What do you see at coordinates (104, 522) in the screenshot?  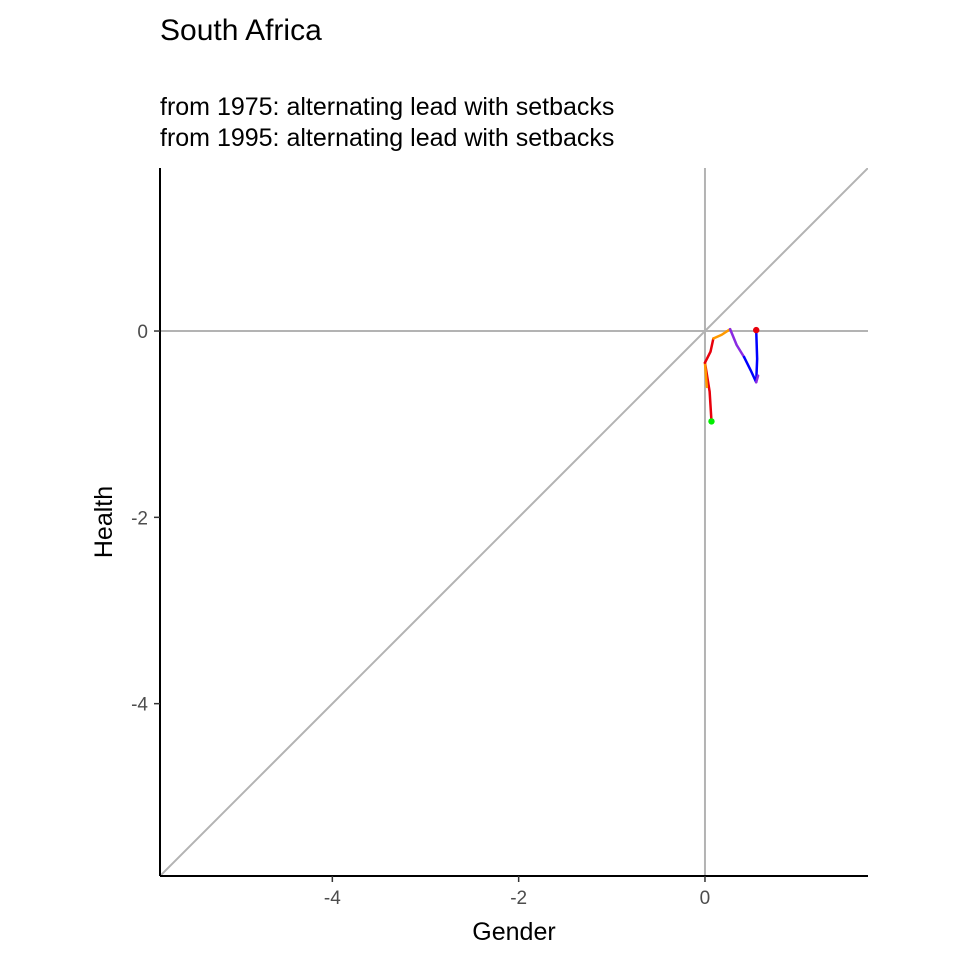 I see `y-axis-title: Health` at bounding box center [104, 522].